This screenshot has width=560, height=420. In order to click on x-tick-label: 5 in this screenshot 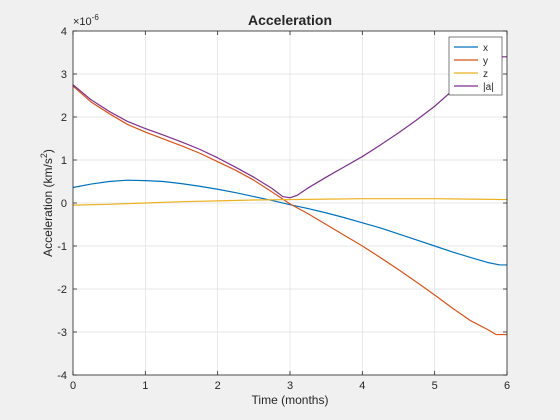, I will do `click(435, 386)`.